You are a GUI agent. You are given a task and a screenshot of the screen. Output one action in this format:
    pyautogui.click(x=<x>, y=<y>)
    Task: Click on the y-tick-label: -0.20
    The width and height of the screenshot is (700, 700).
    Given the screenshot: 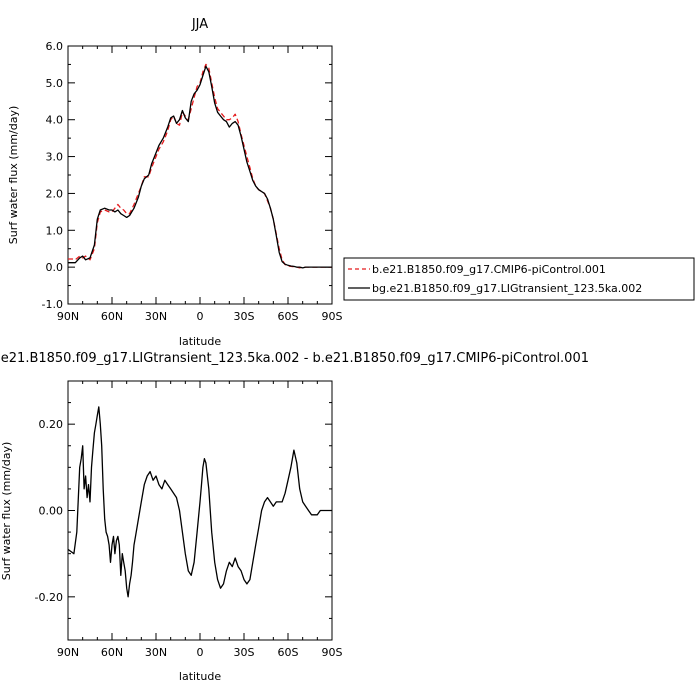 What is the action you would take?
    pyautogui.click(x=49, y=597)
    